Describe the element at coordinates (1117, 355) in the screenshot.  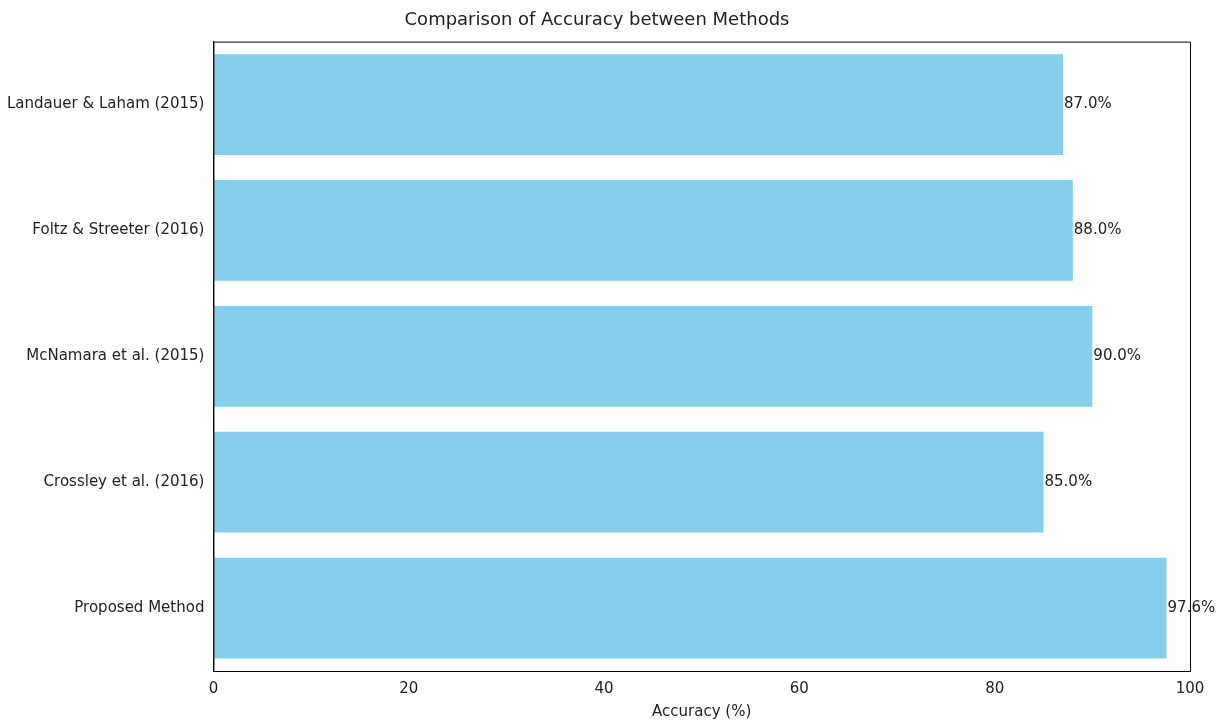
I see `data-label: 90.0%` at that location.